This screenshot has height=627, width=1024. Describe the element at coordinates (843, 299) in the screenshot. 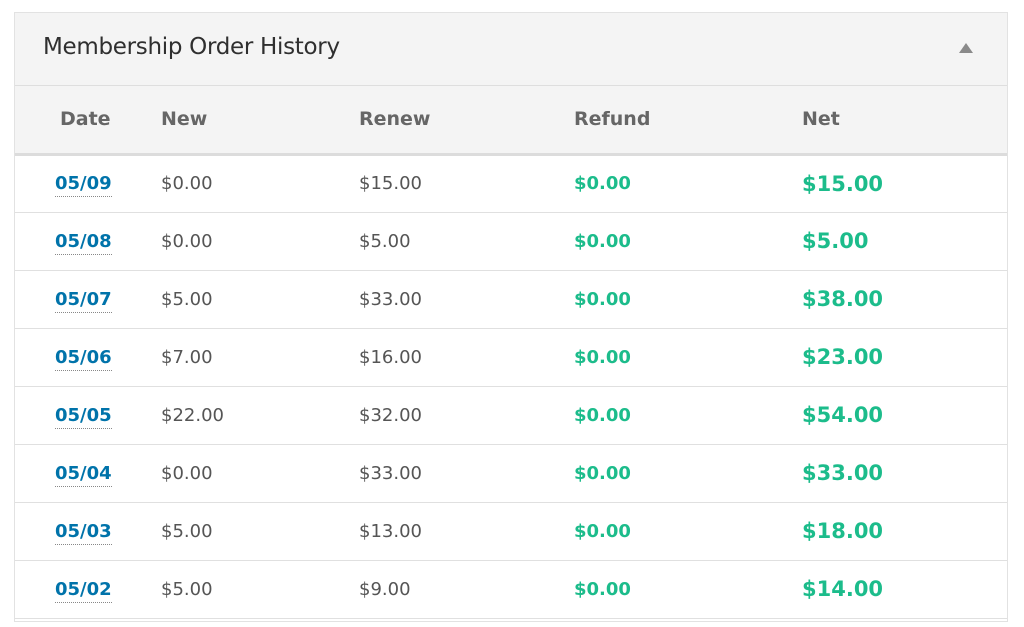

I see `net-cell: $38.00` at that location.